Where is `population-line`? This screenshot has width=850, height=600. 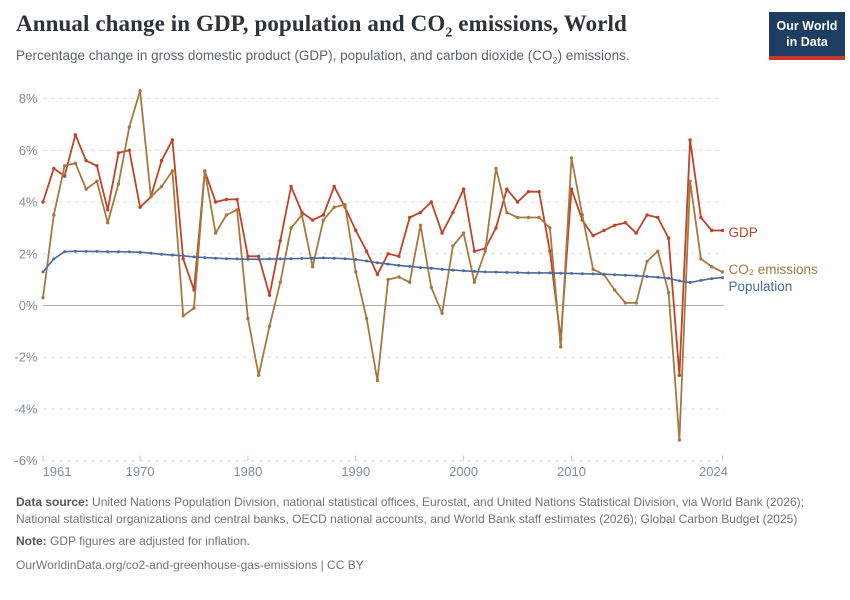
population-line is located at coordinates (383, 267).